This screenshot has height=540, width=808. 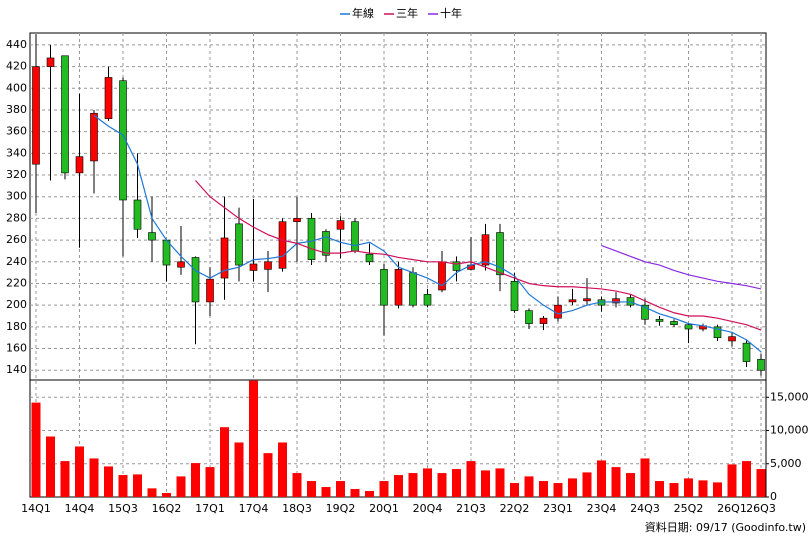 I want to click on y-tick-label: 320, so click(x=16, y=174).